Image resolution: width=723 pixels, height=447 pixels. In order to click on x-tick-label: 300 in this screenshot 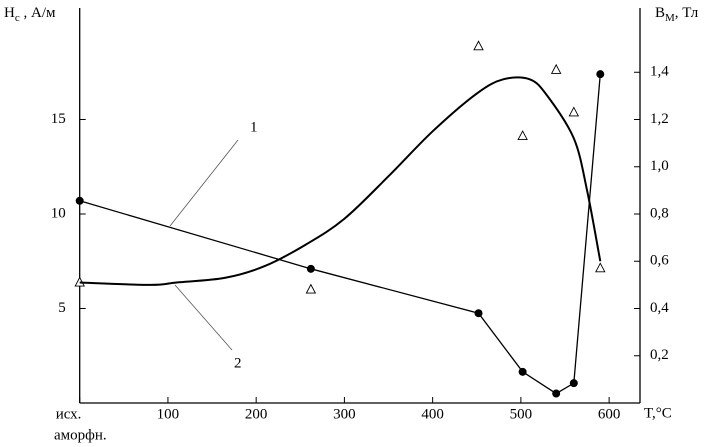, I will do `click(344, 414)`.